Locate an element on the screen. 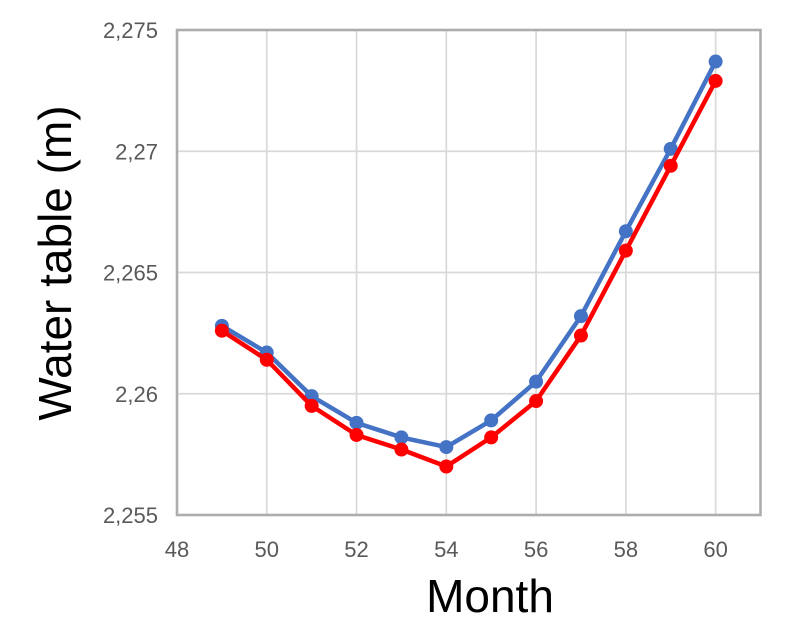 This screenshot has width=802, height=635. y-tick-label: 2,275 is located at coordinates (130, 30).